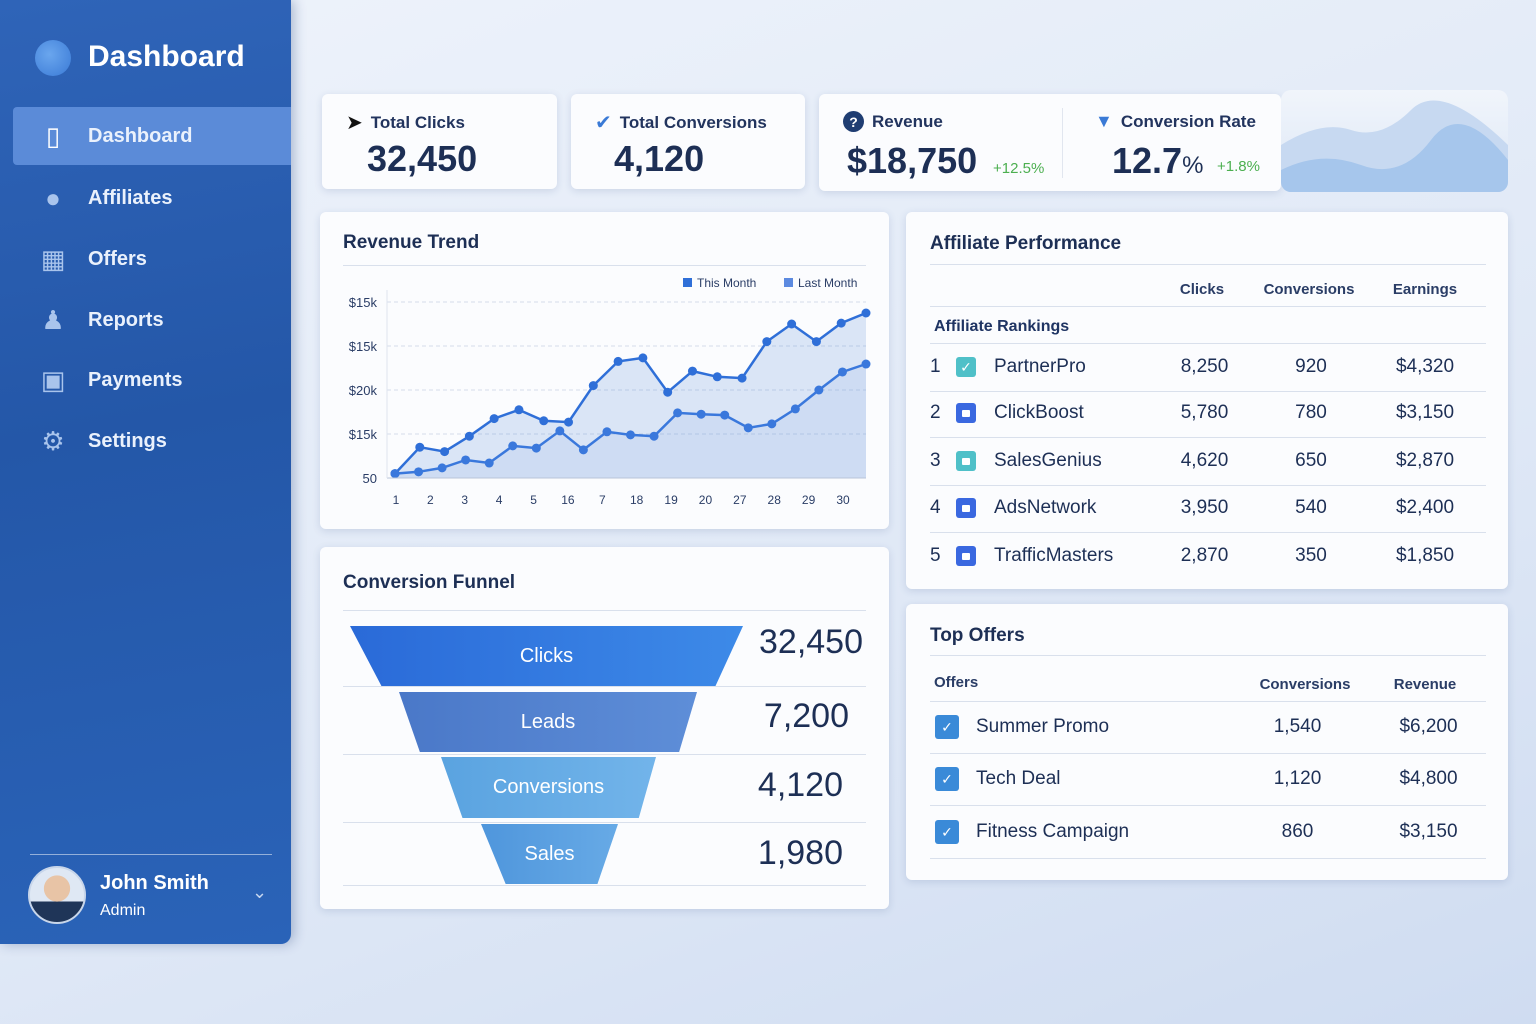  Describe the element at coordinates (548, 787) in the screenshot. I see `funnel-stage-conversions: Conversions` at that location.